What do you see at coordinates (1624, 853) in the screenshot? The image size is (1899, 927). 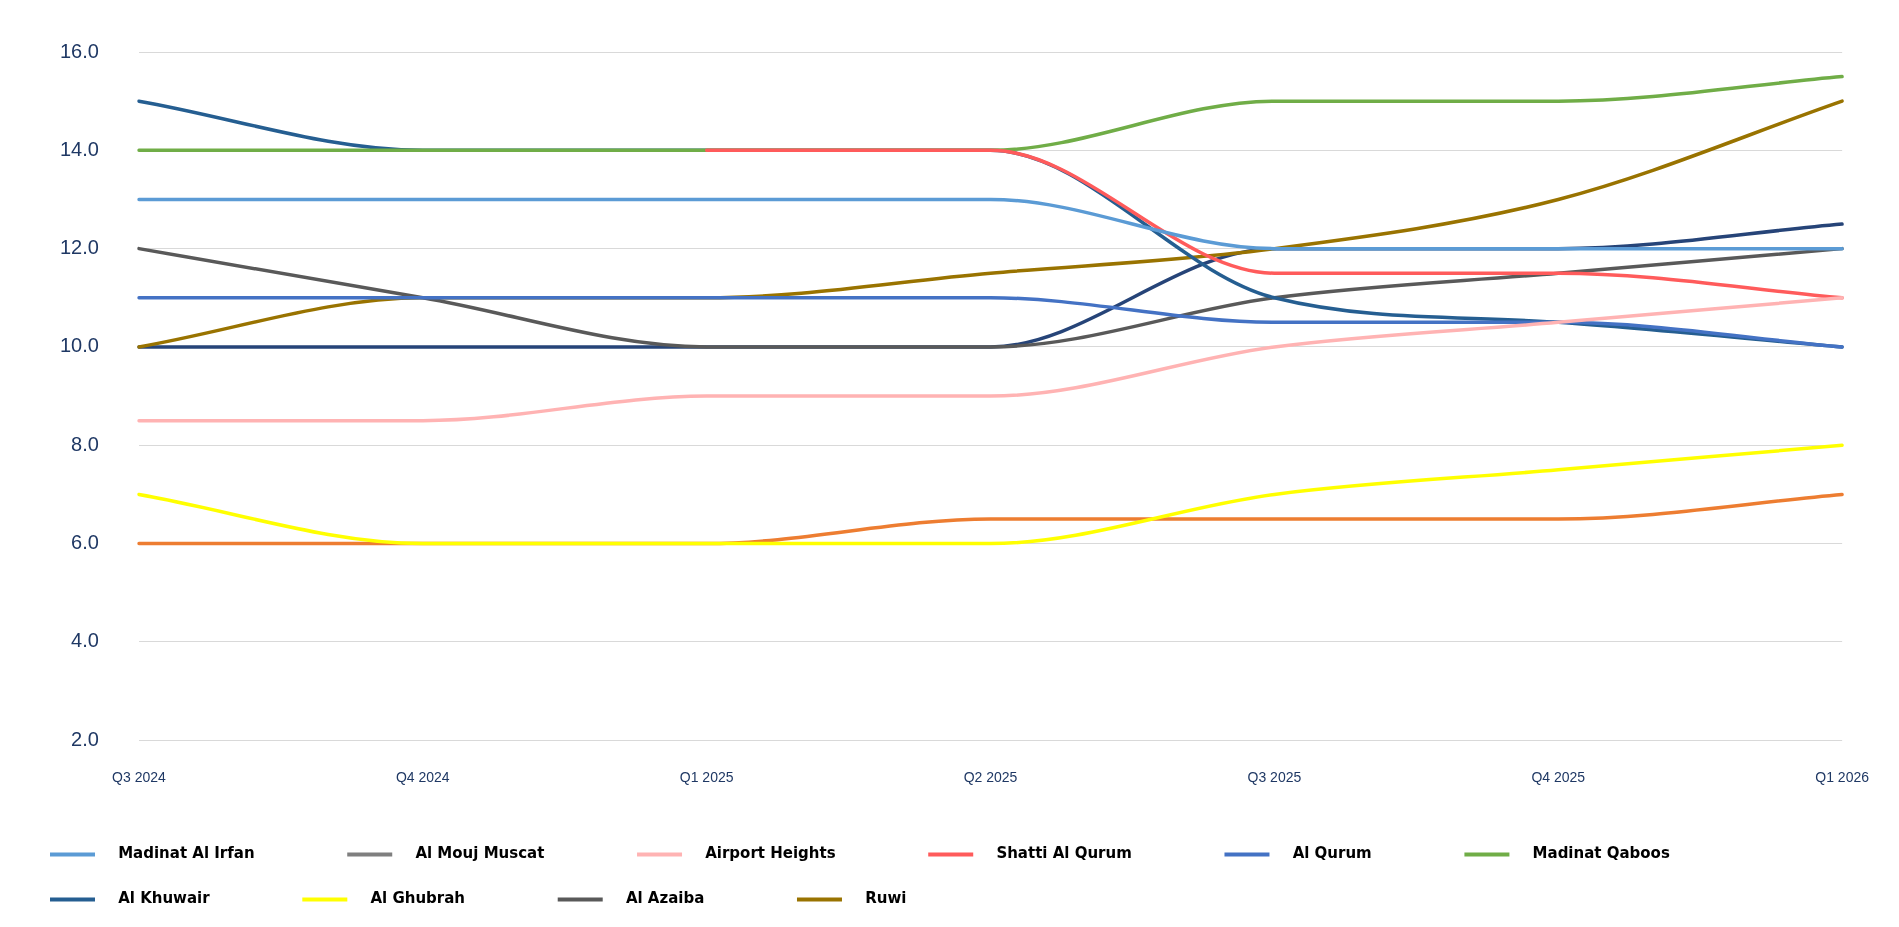 I see `legend-label: Madinat Qaboos` at bounding box center [1624, 853].